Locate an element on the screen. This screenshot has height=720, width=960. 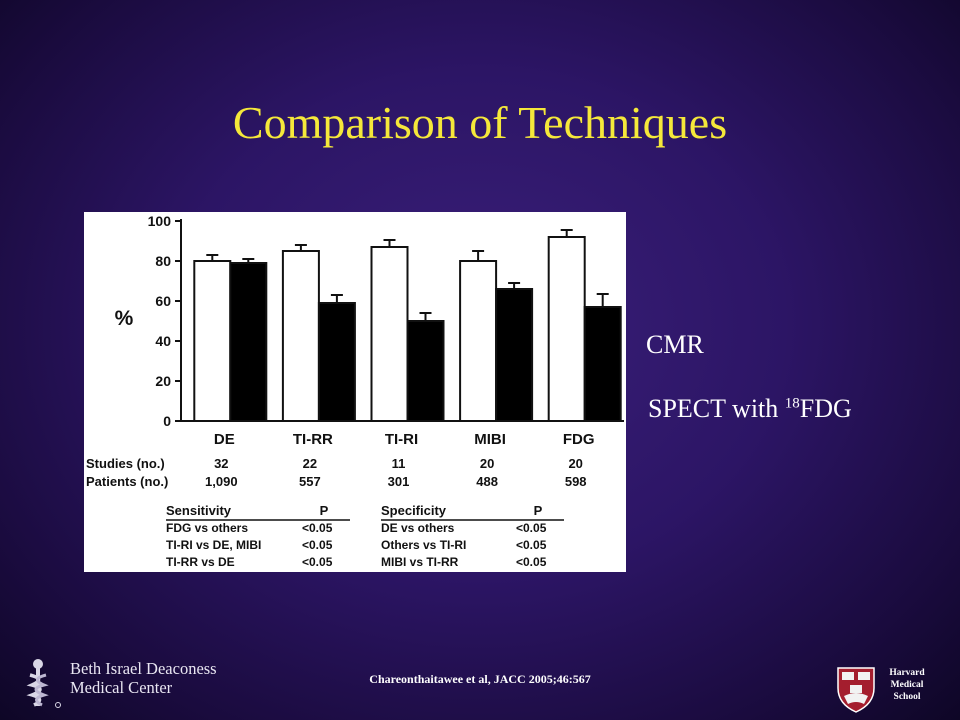
x-tick-label-de: DE is located at coordinates (224, 439).